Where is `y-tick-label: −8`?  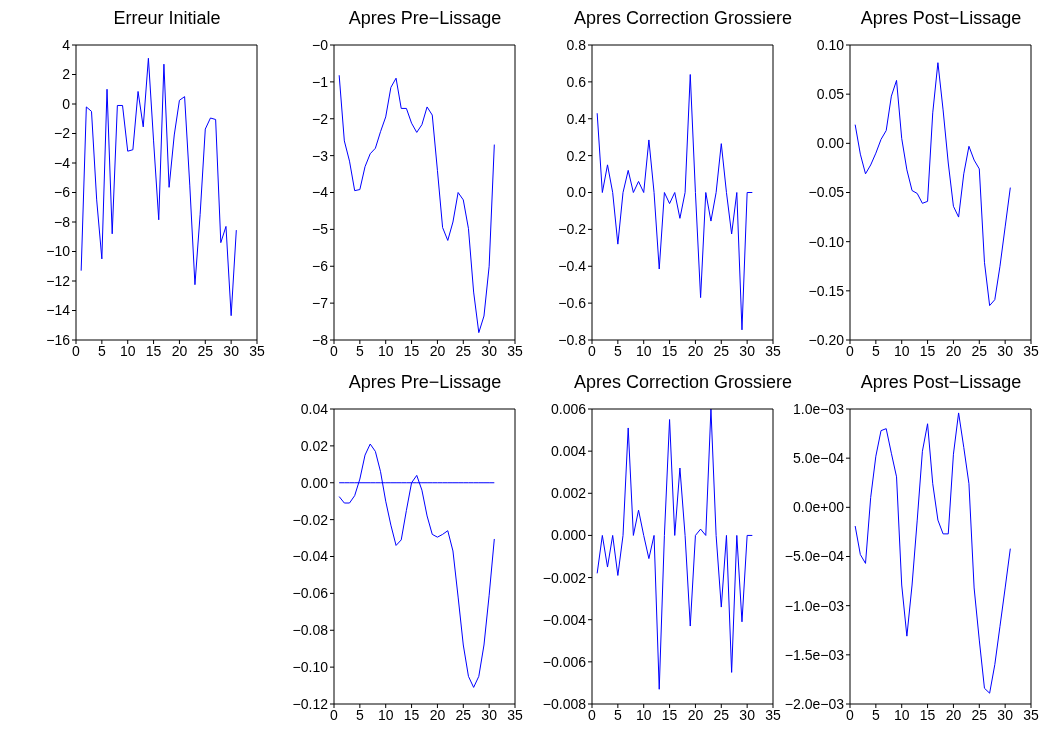
y-tick-label: −8 is located at coordinates (320, 339).